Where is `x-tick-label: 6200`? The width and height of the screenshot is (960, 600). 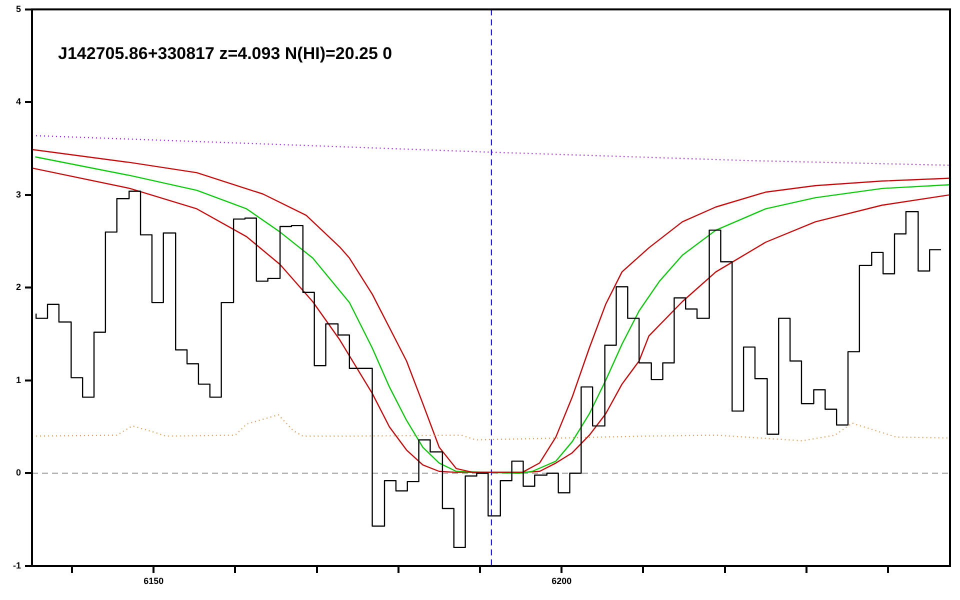
x-tick-label: 6200 is located at coordinates (562, 581).